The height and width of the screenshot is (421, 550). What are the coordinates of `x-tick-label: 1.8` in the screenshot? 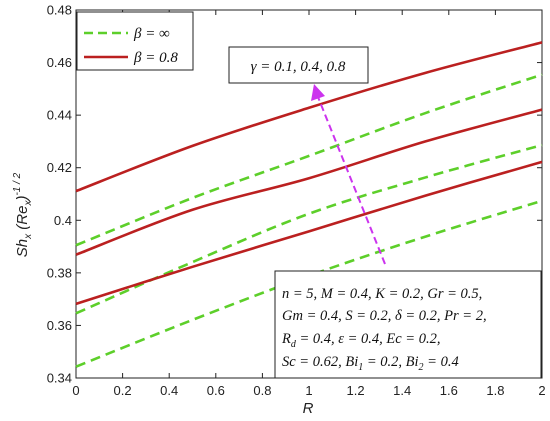 It's located at (495, 390).